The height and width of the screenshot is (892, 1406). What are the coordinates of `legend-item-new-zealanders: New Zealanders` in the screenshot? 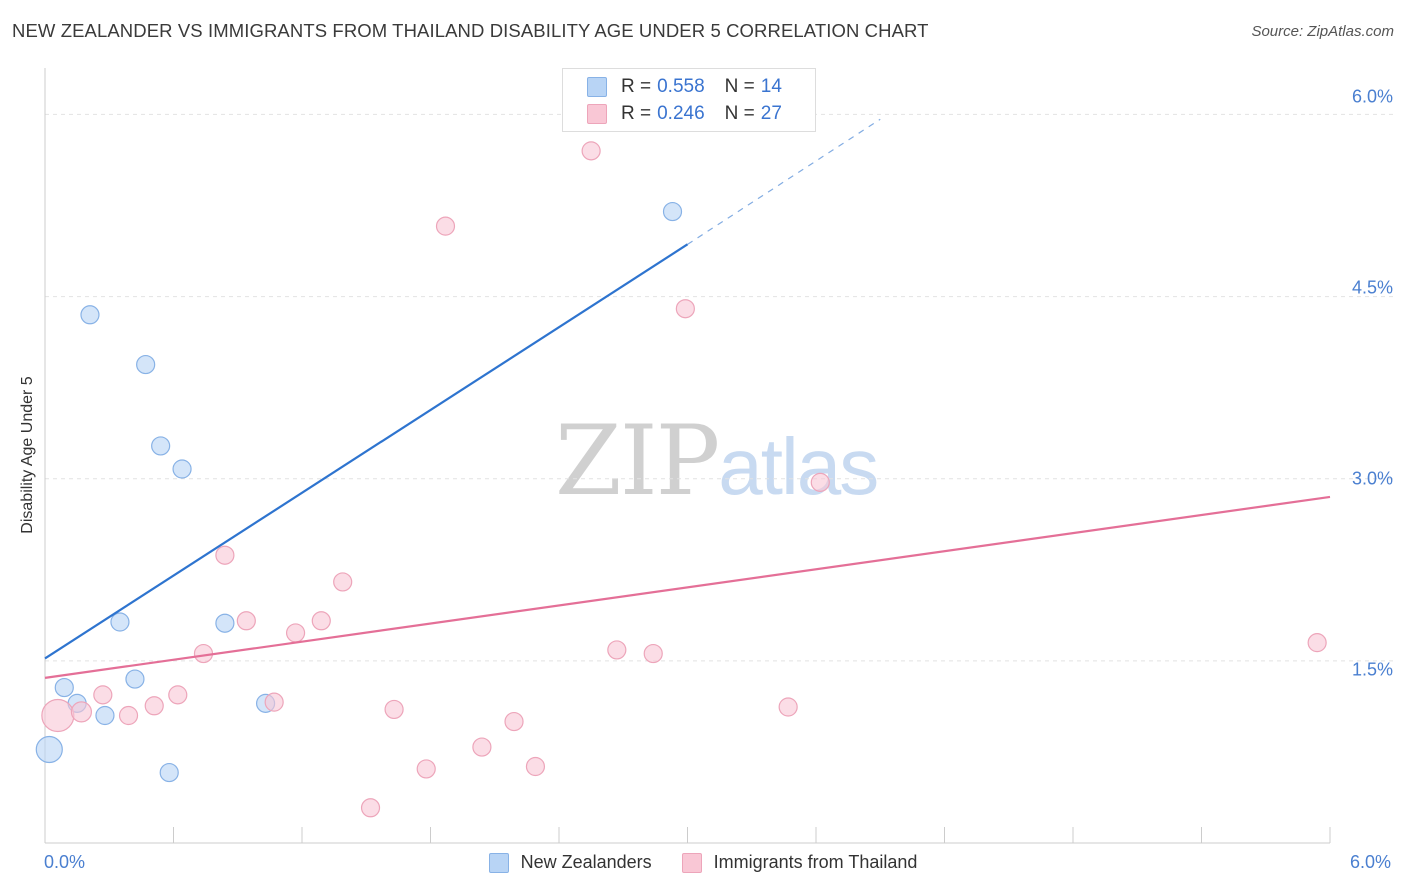 It's located at (570, 862).